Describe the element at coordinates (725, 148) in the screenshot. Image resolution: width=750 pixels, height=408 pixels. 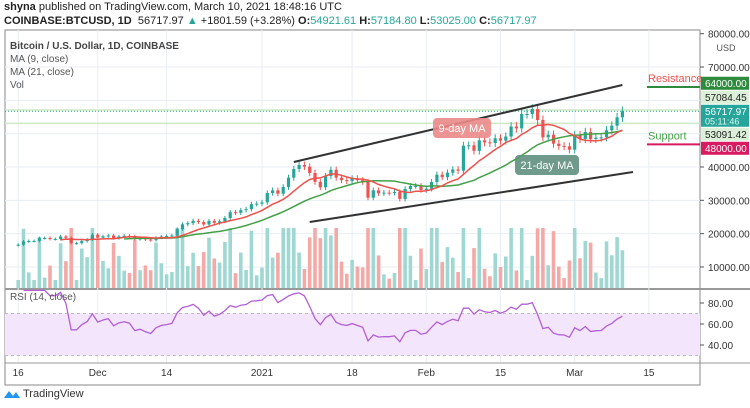
I see `price-label-badge` at that location.